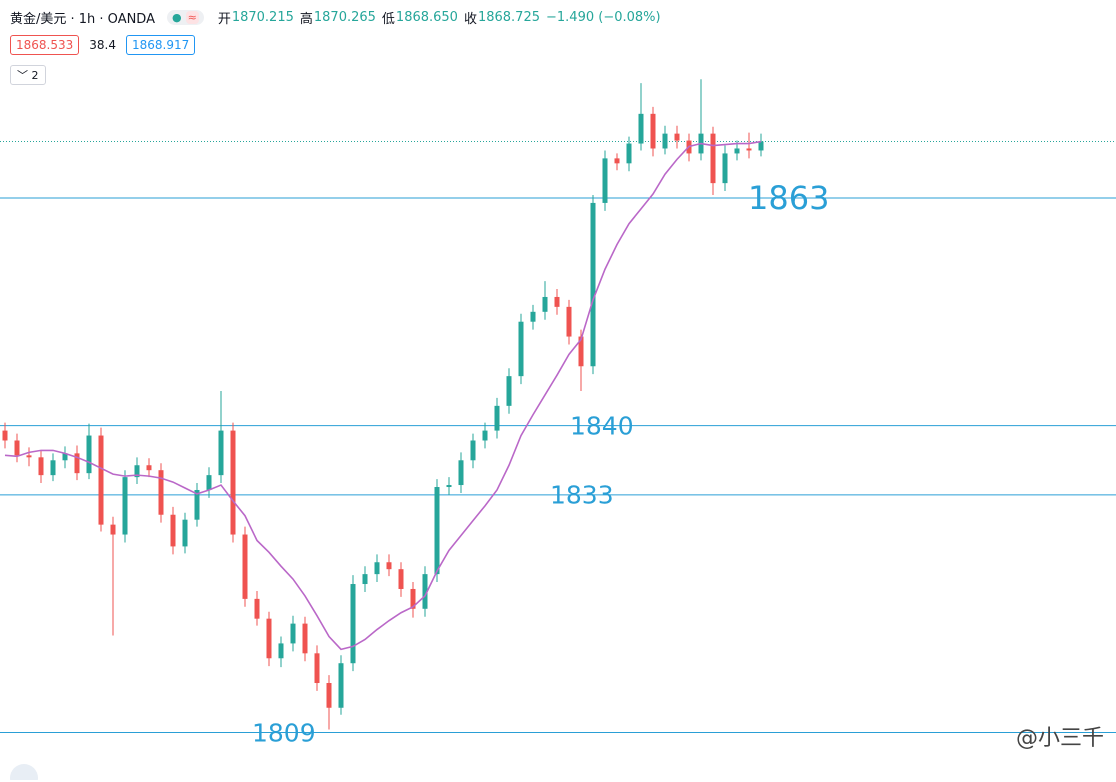 The image size is (1116, 782). Describe the element at coordinates (470, 19) in the screenshot. I see `ohlc-label: 收` at that location.